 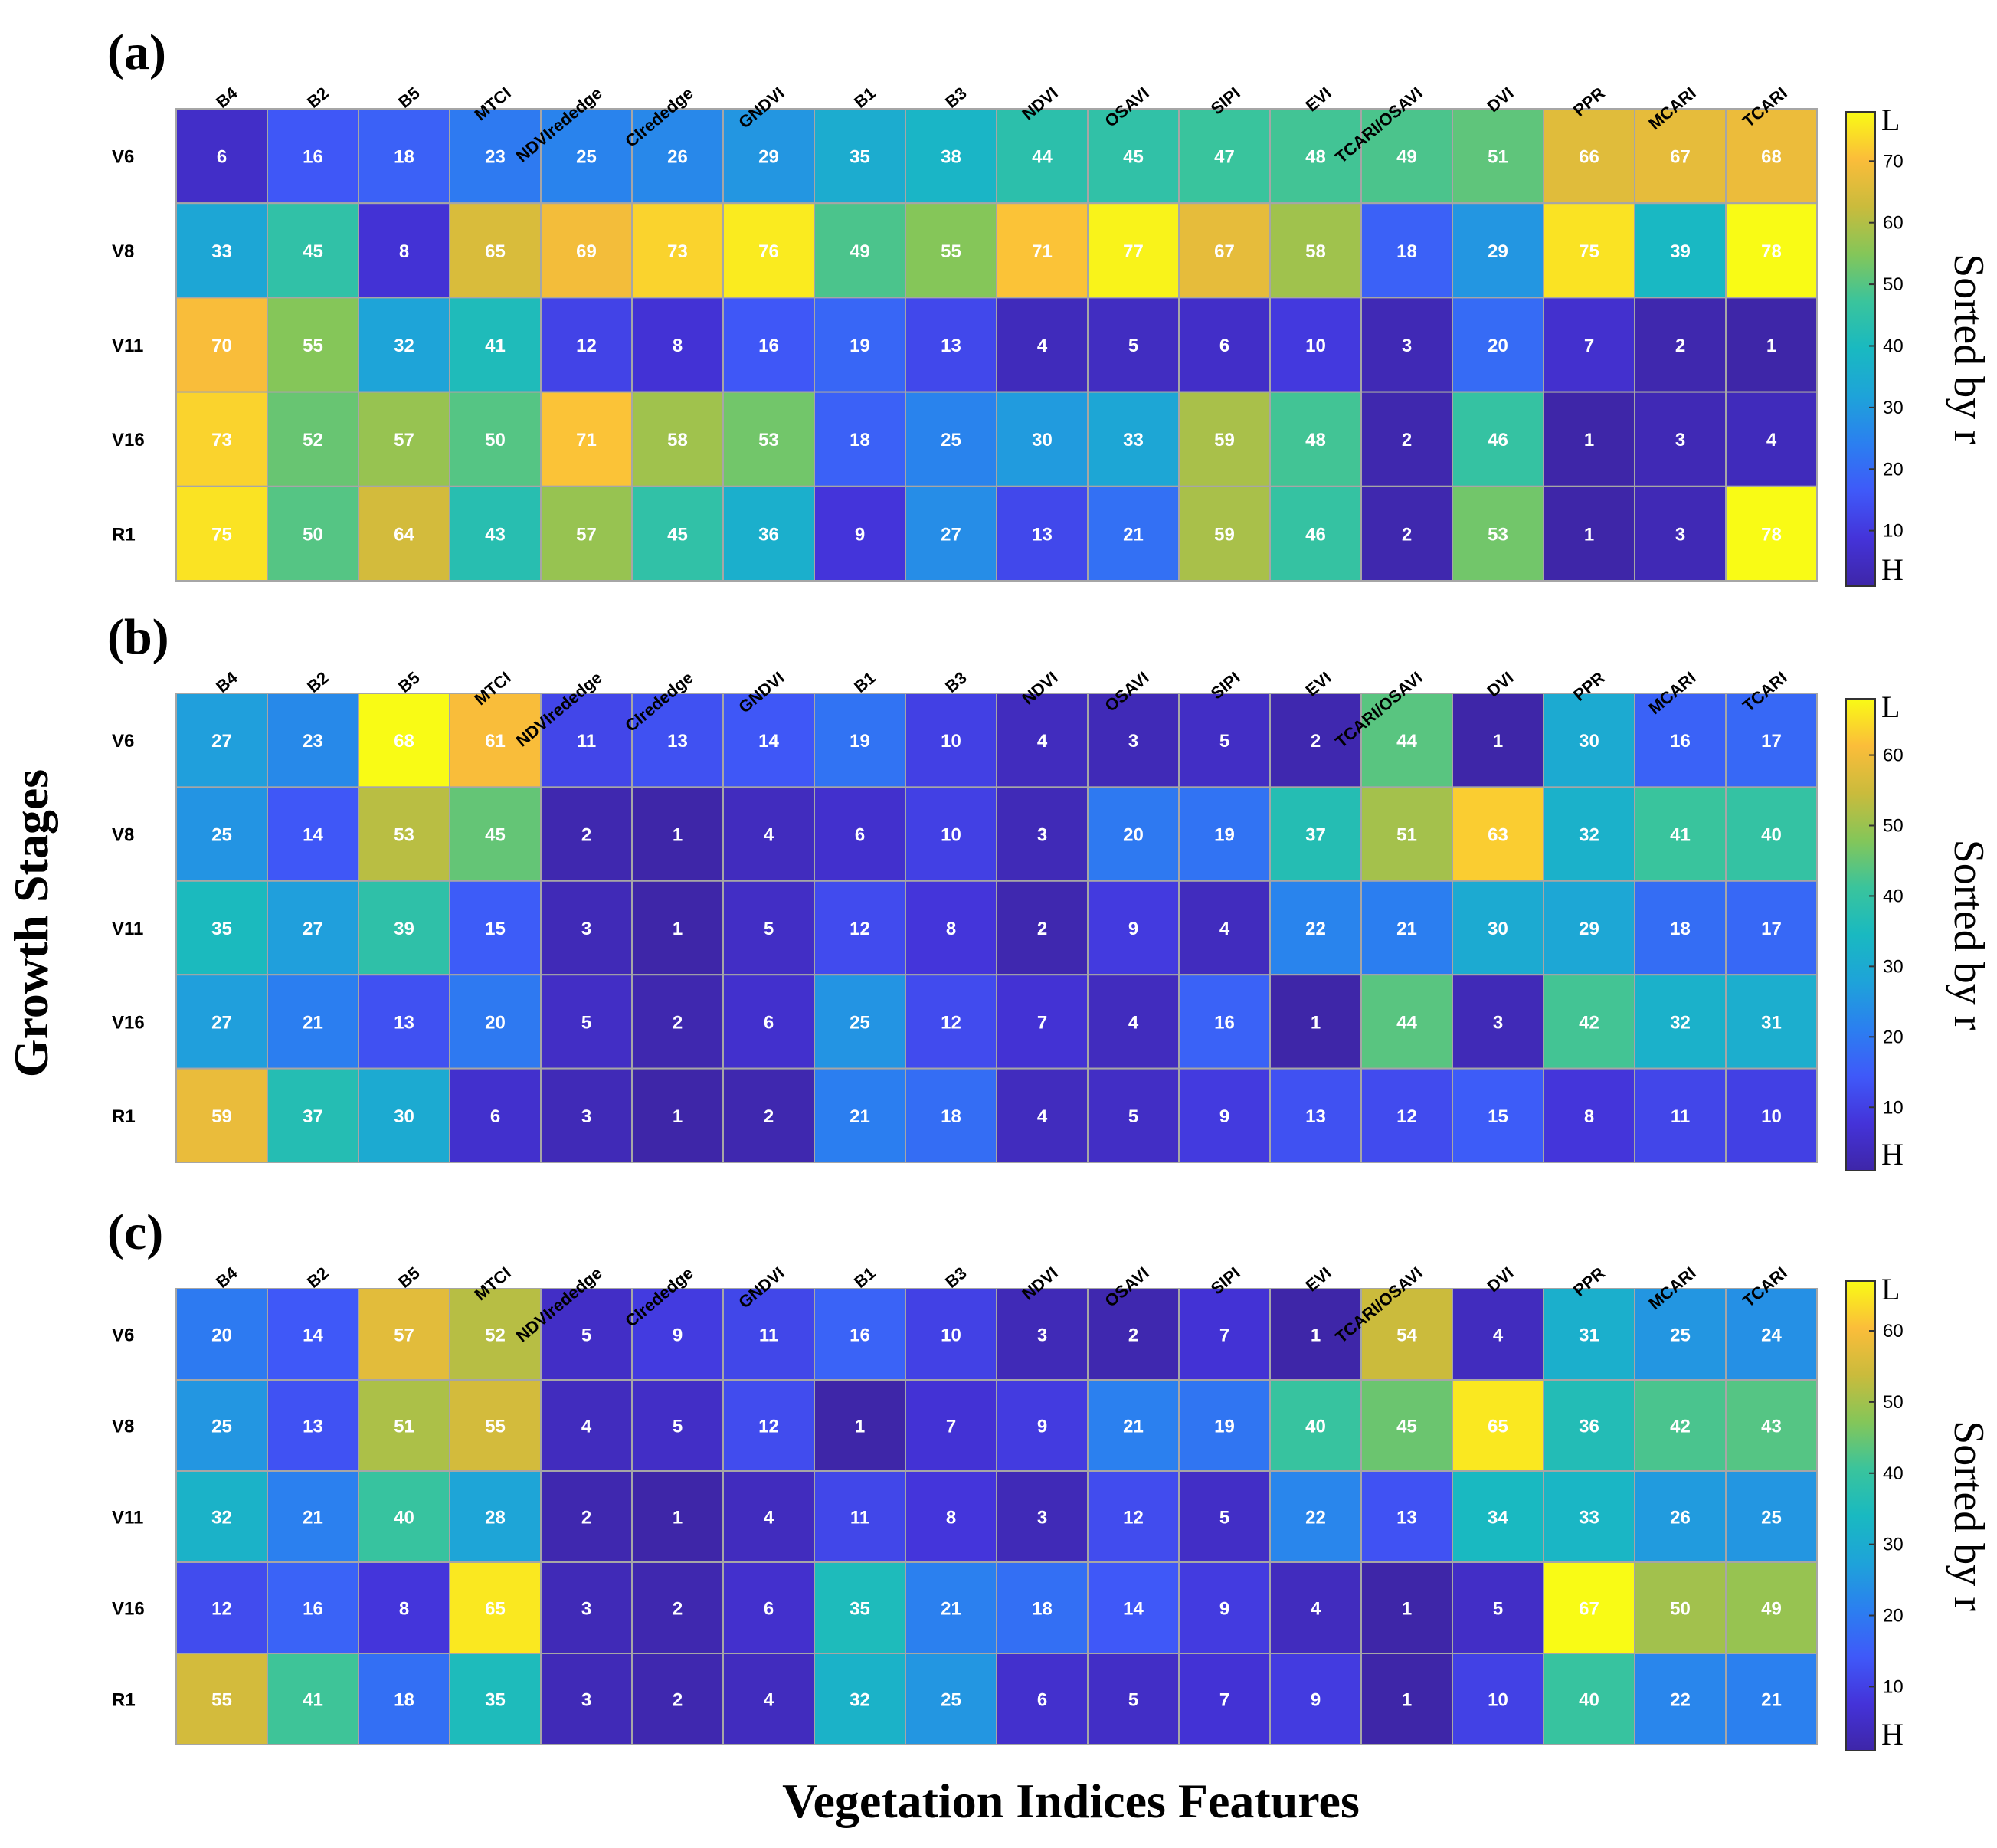 I want to click on cell-value: 43, so click(x=1771, y=1427).